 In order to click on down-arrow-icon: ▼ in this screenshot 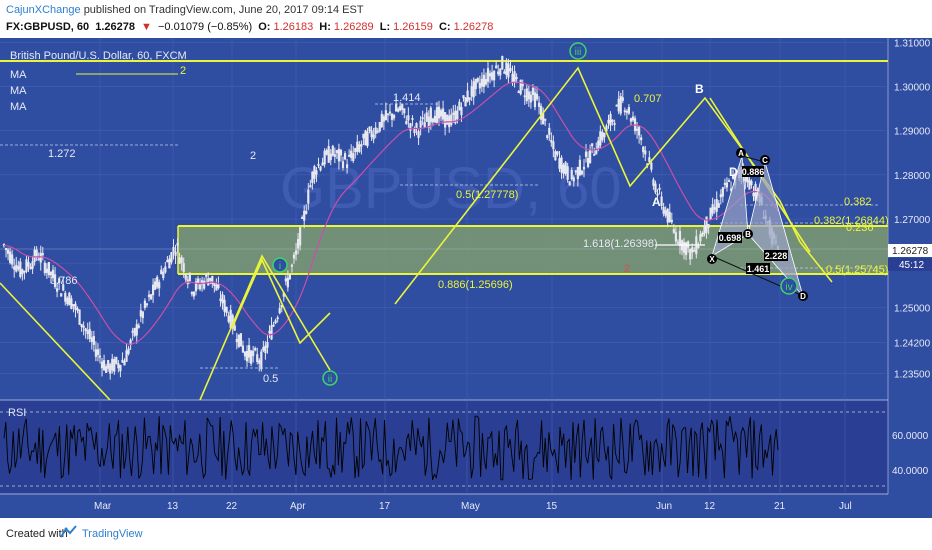, I will do `click(146, 27)`.